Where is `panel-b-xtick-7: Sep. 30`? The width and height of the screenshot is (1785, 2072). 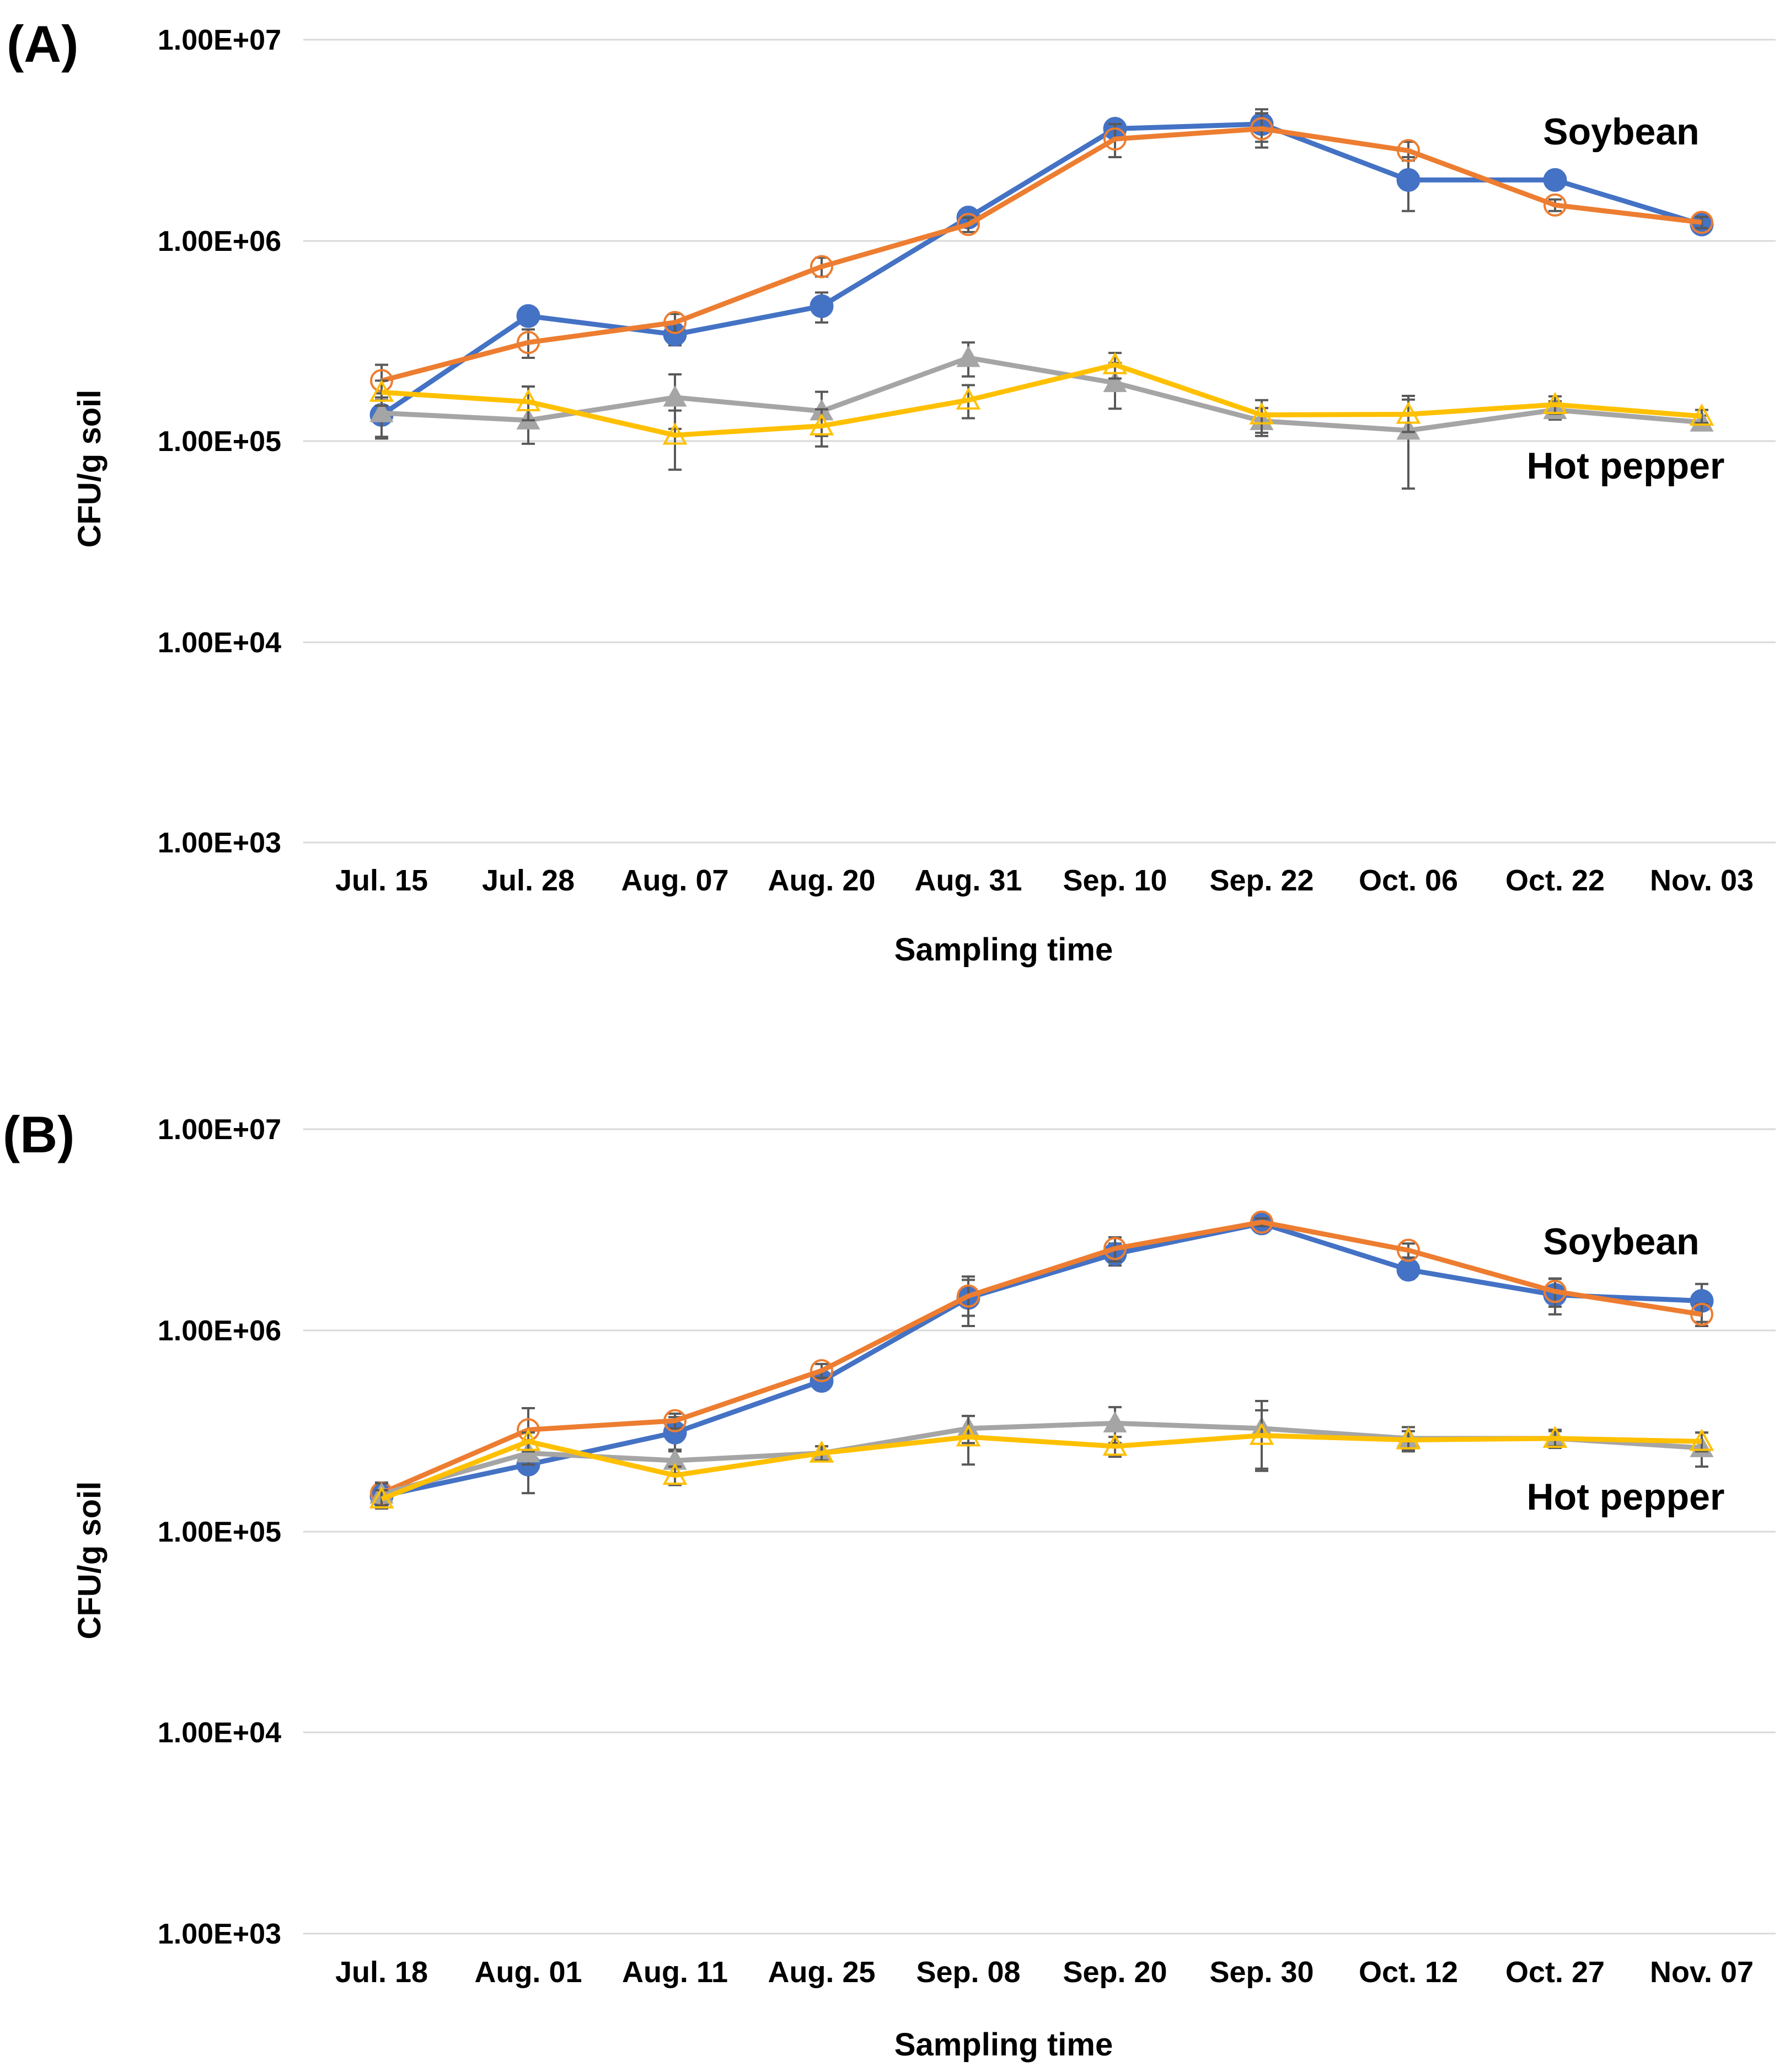
panel-b-xtick-7: Sep. 30 is located at coordinates (1261, 1972).